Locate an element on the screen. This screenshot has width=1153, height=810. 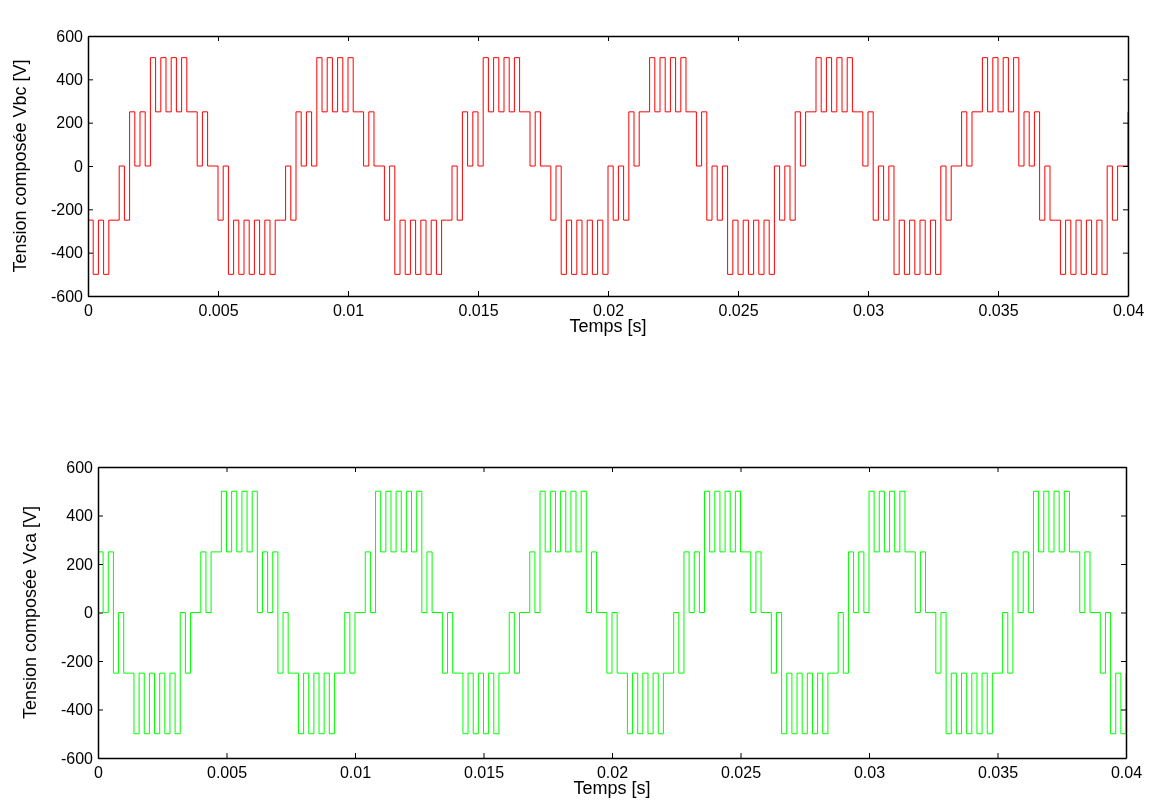
y-axis-title: Tension composée Vbc [V] is located at coordinates (20, 166).